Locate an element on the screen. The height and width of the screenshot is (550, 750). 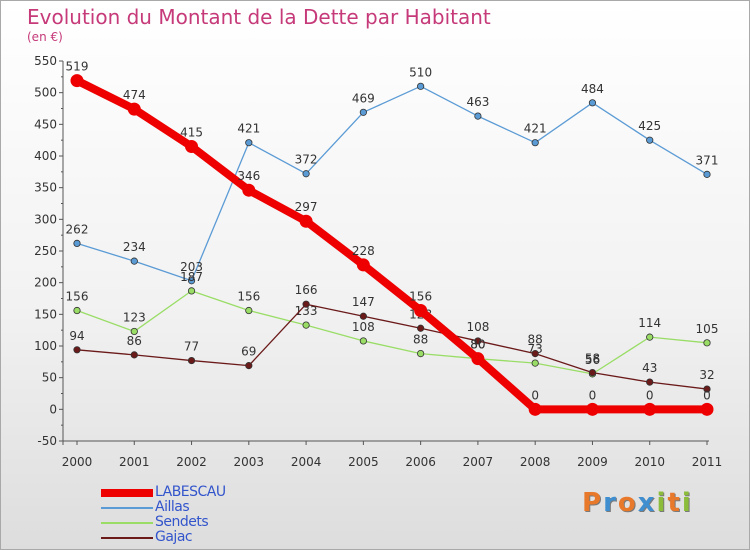
chart-subtitle: (en €) is located at coordinates (45, 37).